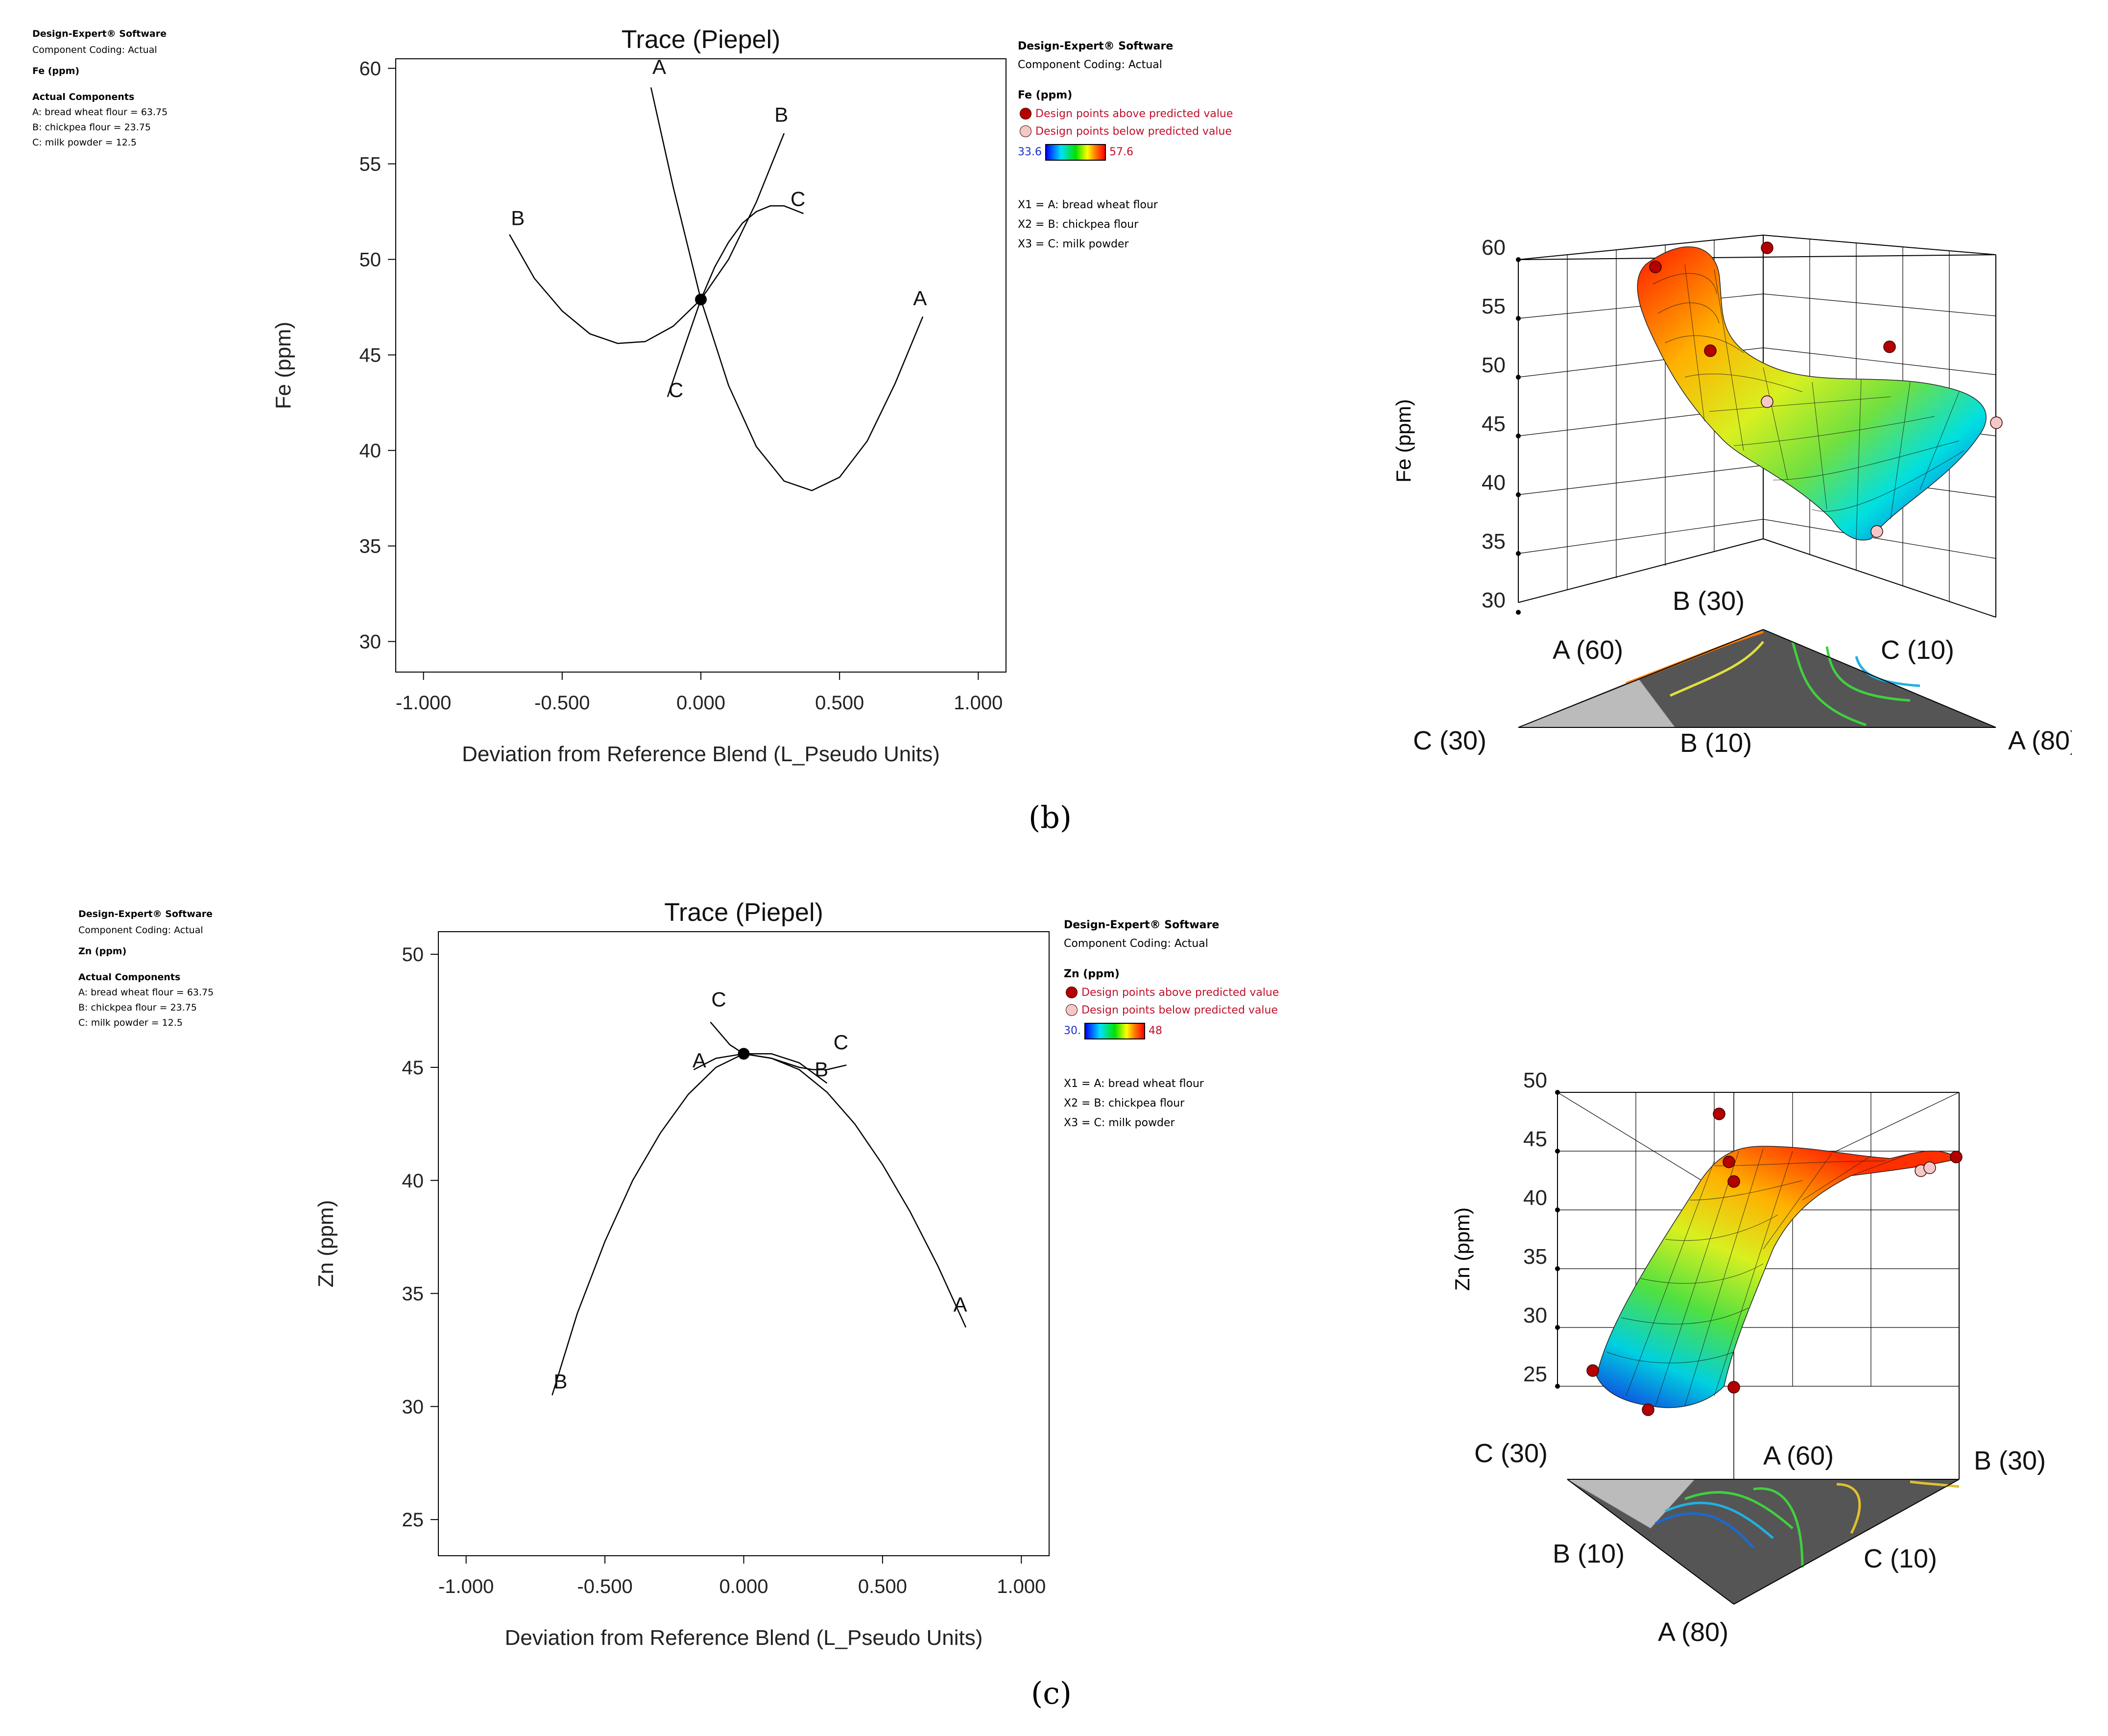  I want to click on surface-ylabel-fe: Fe (ppm), so click(1403, 440).